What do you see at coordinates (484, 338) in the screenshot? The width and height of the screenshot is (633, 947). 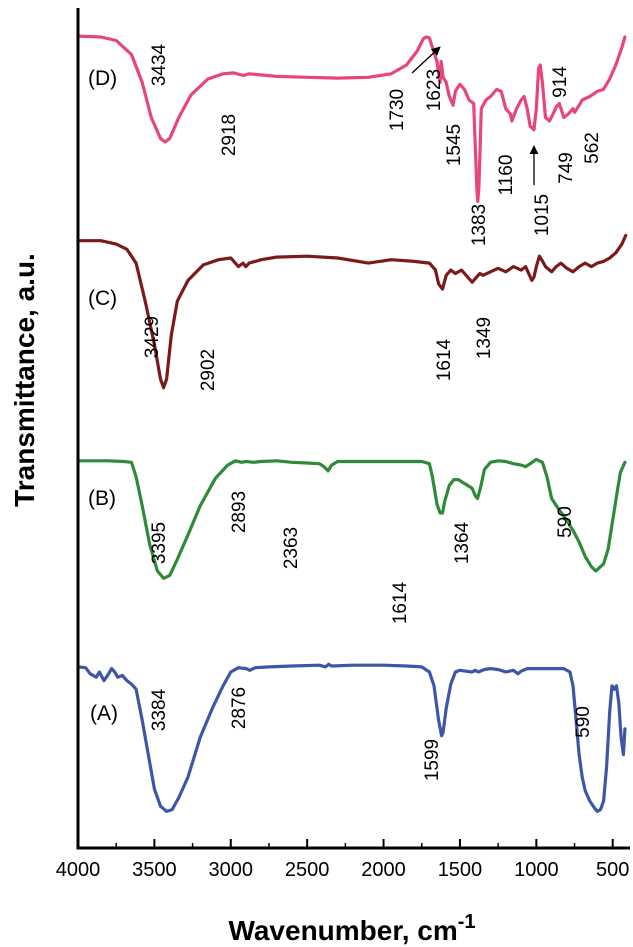 I see `peak-label: 1349` at bounding box center [484, 338].